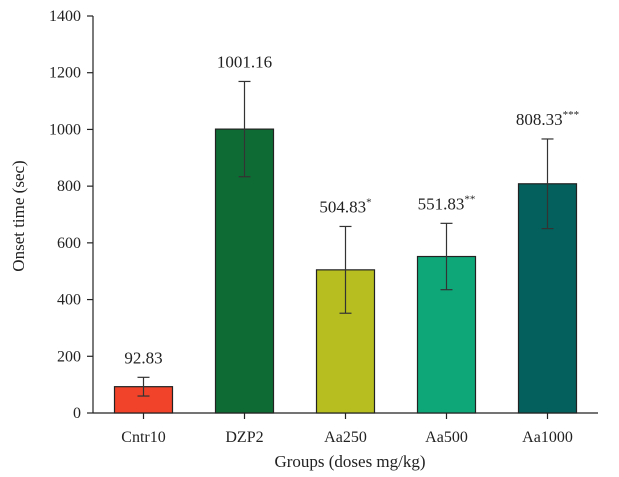 The image size is (619, 477). I want to click on y-tick-label: 400, so click(69, 300).